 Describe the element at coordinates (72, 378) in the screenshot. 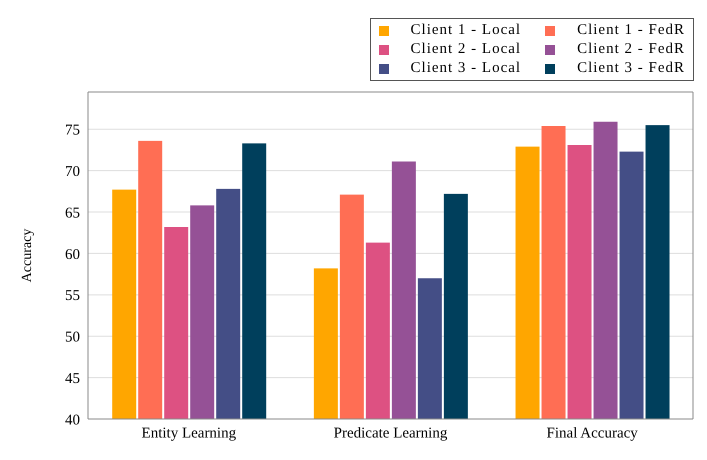

I see `y-tick-label: 45` at that location.